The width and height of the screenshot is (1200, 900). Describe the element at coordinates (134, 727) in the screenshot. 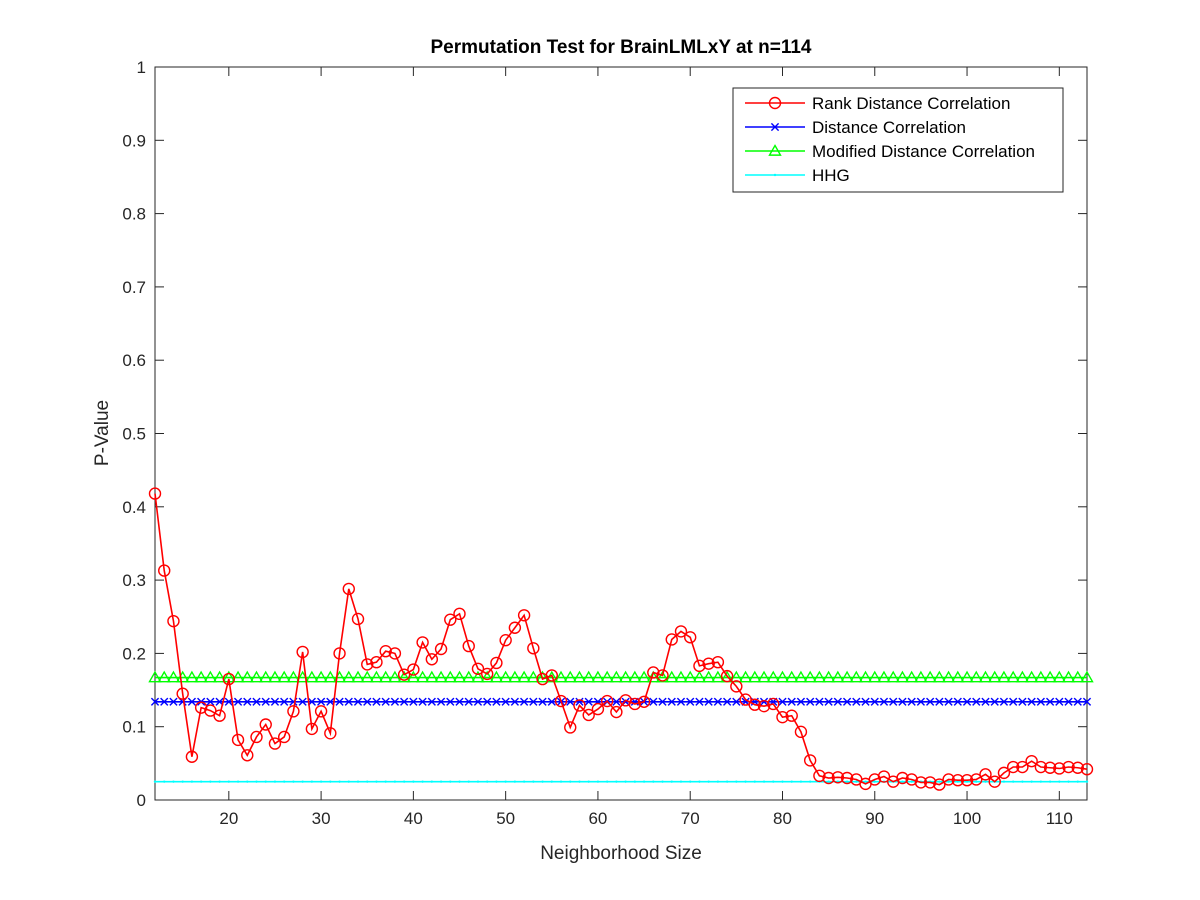

I see `y-tick-label: 0.1` at that location.